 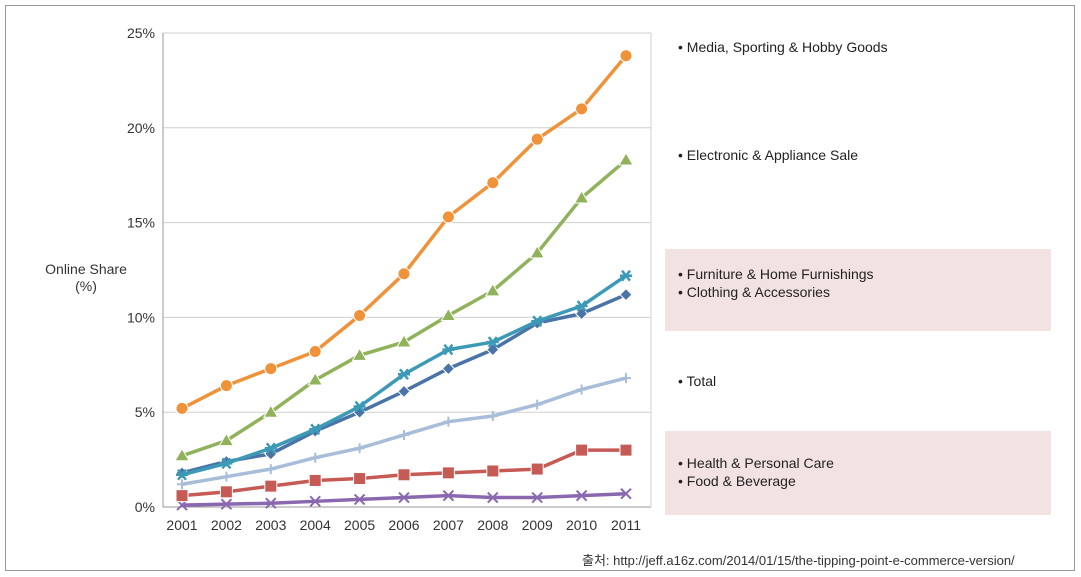 I want to click on series-0-point-2003, so click(x=271, y=369).